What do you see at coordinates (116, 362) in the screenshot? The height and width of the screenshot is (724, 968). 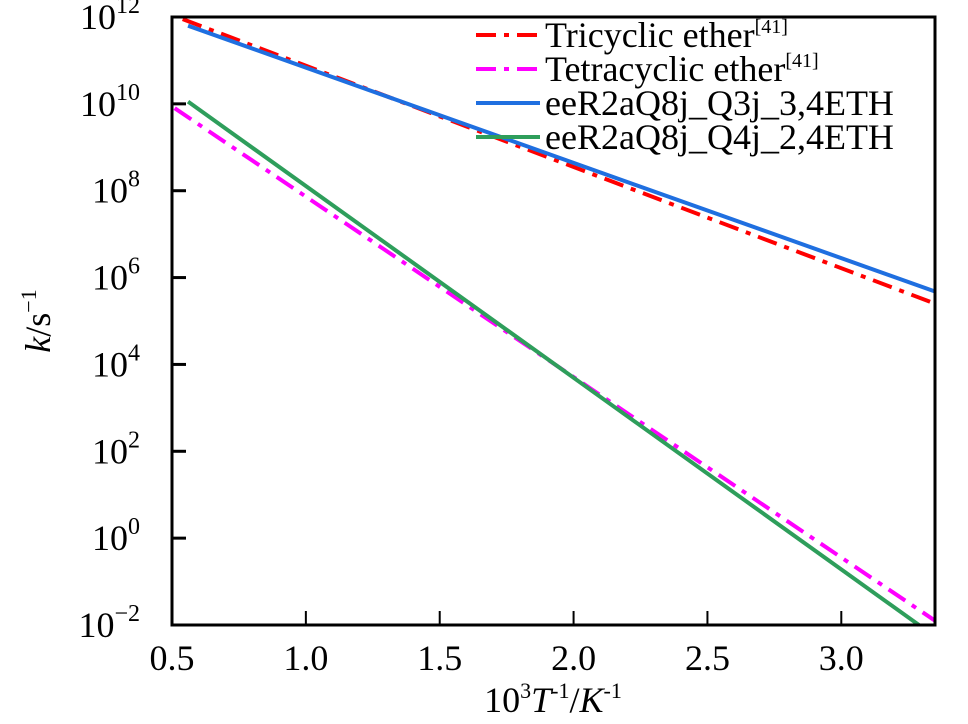 I see `y-tick-label: 10⁴` at bounding box center [116, 362].